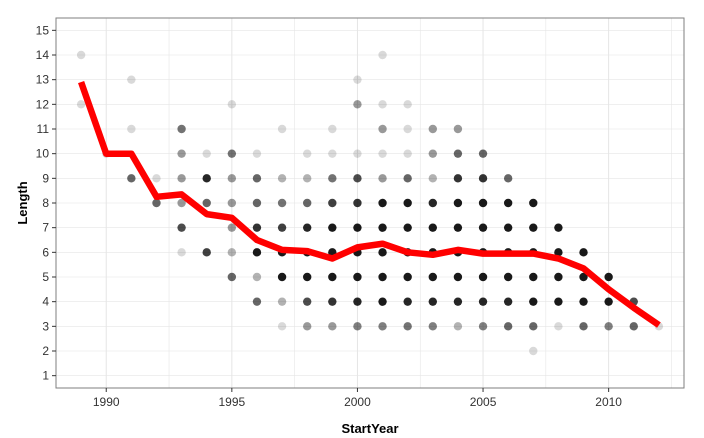  Describe the element at coordinates (45, 252) in the screenshot. I see `y-tick-label: 6` at that location.